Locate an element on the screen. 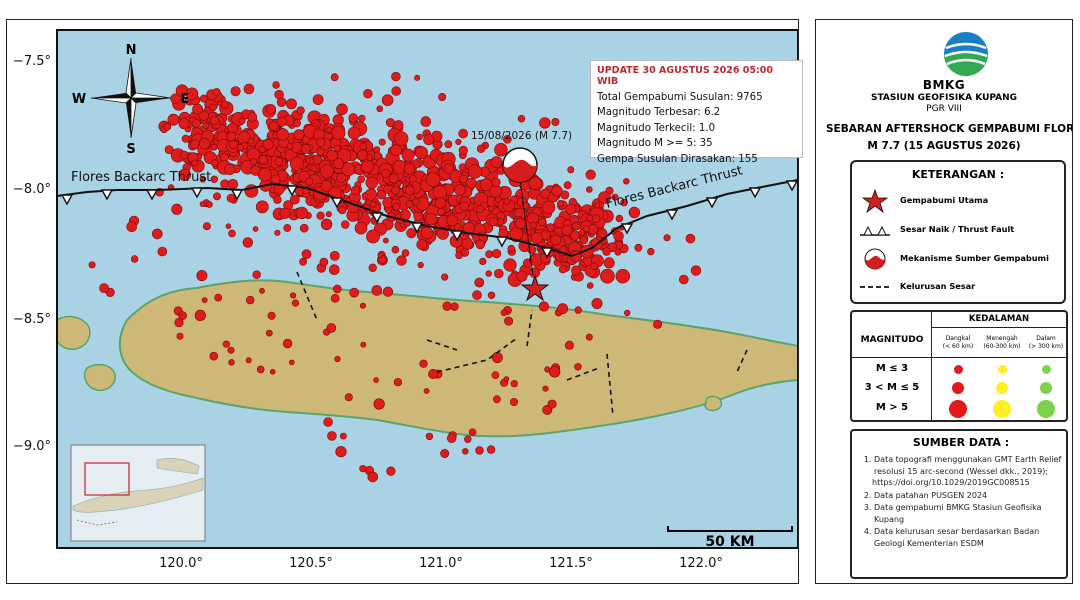  depth-col-range: (60-300 km) is located at coordinates (1002, 346).